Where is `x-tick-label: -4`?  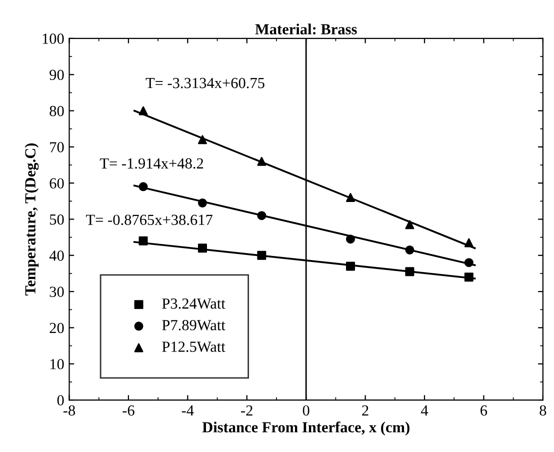
x-tick-label: -4 is located at coordinates (188, 410).